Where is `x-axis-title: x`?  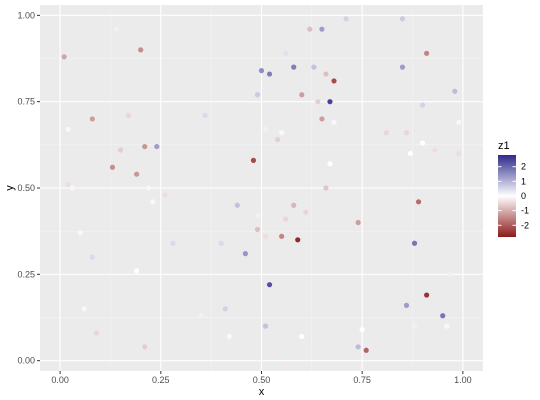 x-axis-title: x is located at coordinates (262, 392).